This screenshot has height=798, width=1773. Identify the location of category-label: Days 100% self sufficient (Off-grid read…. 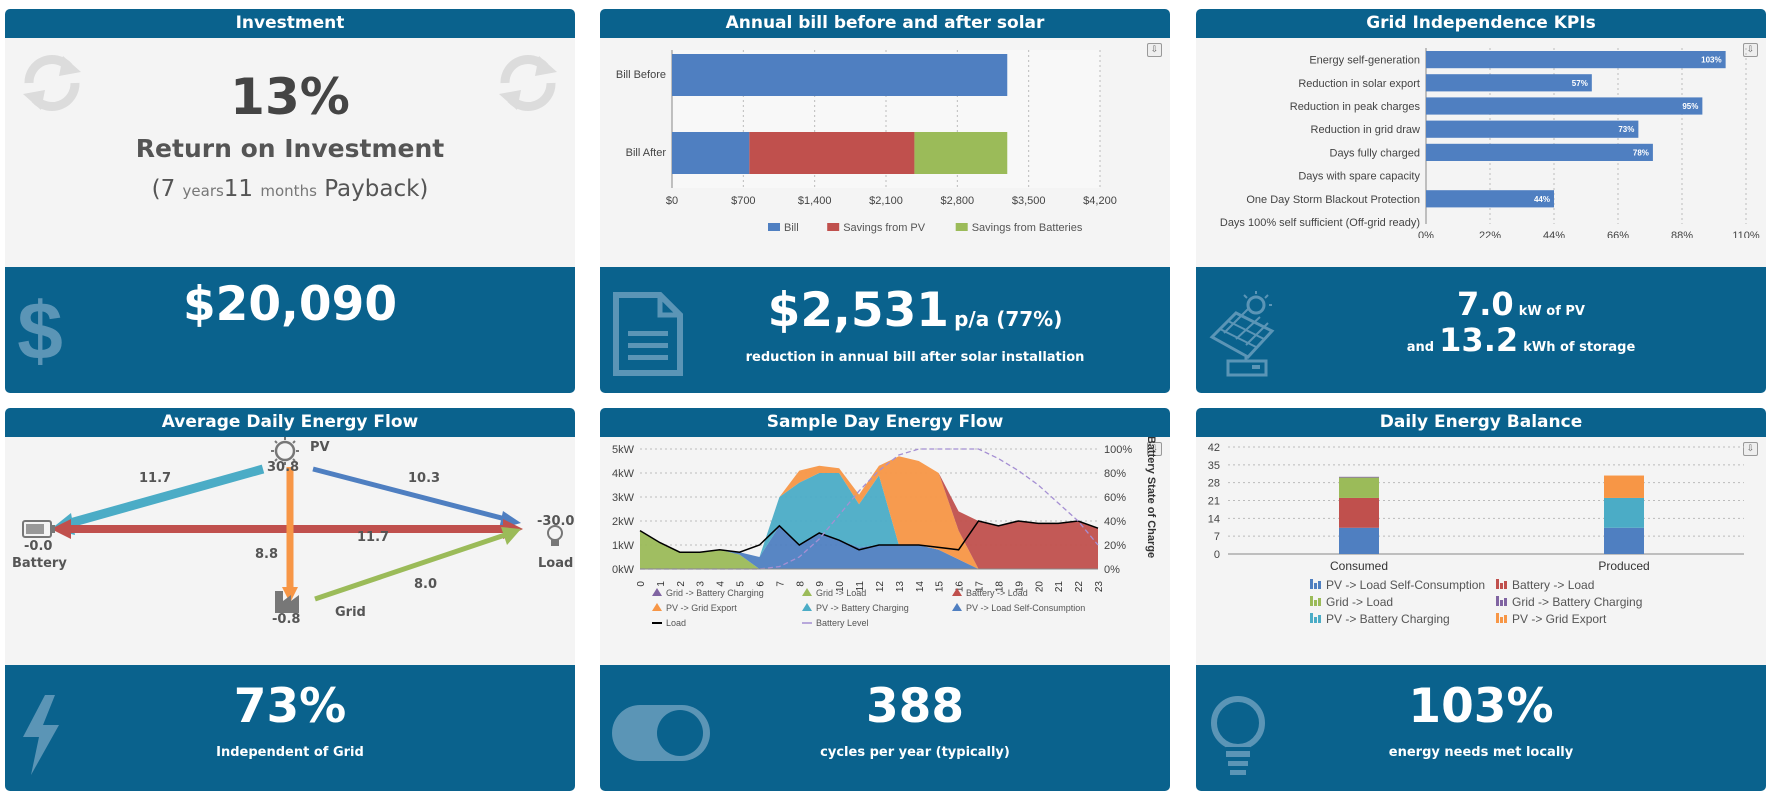
(1320, 223).